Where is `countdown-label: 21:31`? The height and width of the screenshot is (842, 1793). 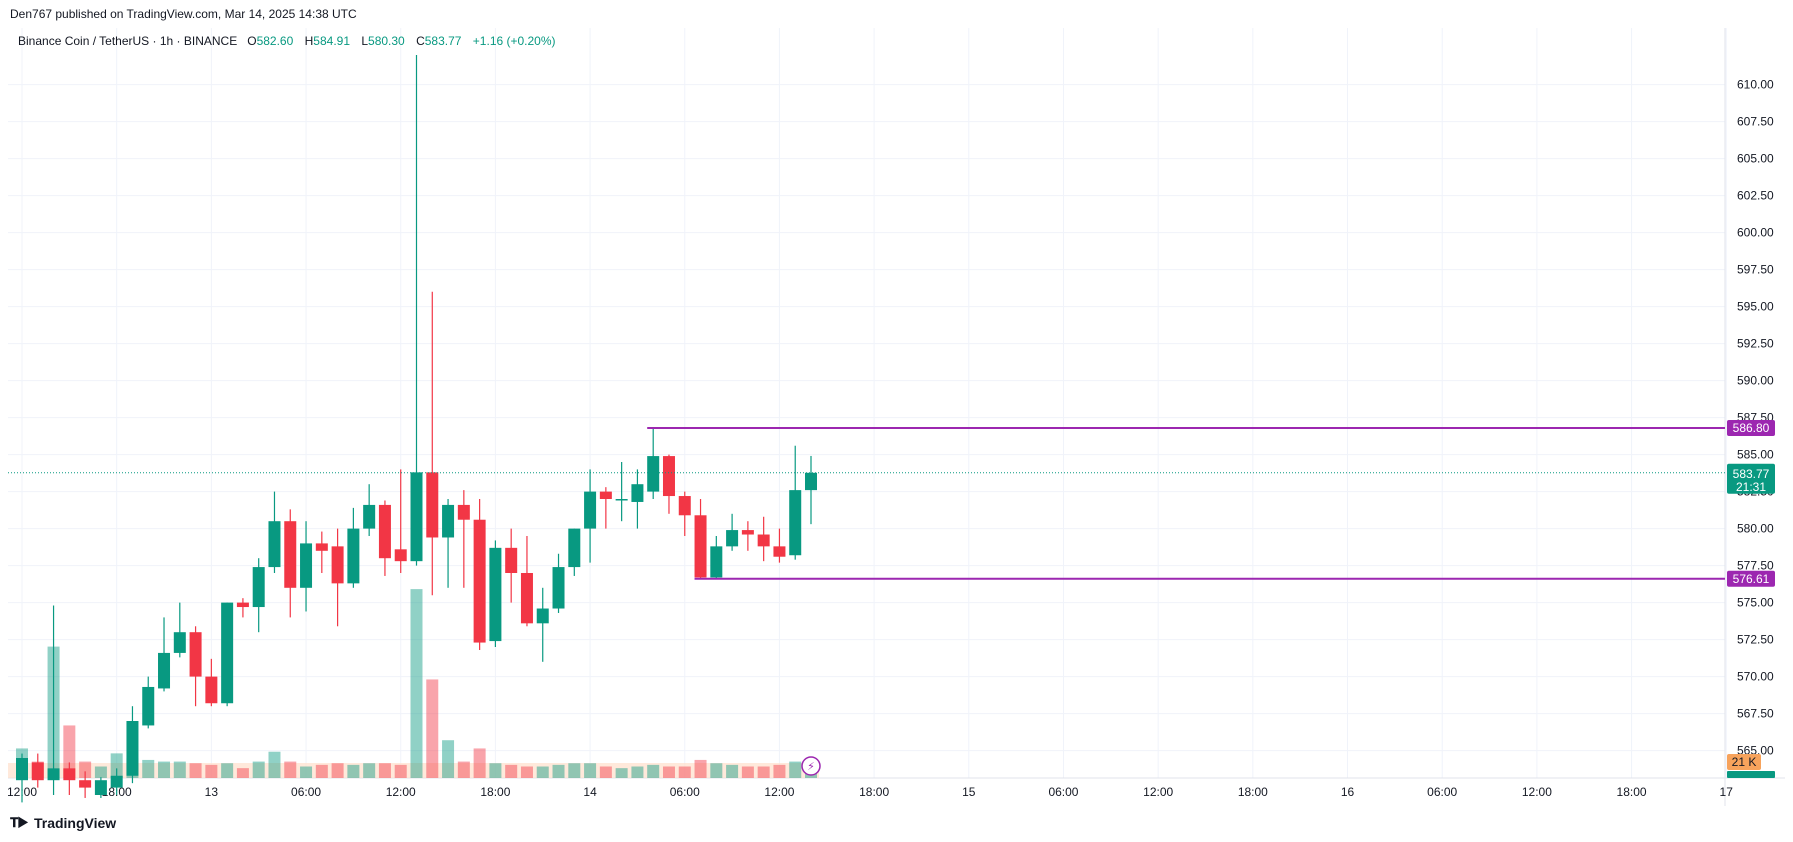
countdown-label: 21:31 is located at coordinates (1751, 487).